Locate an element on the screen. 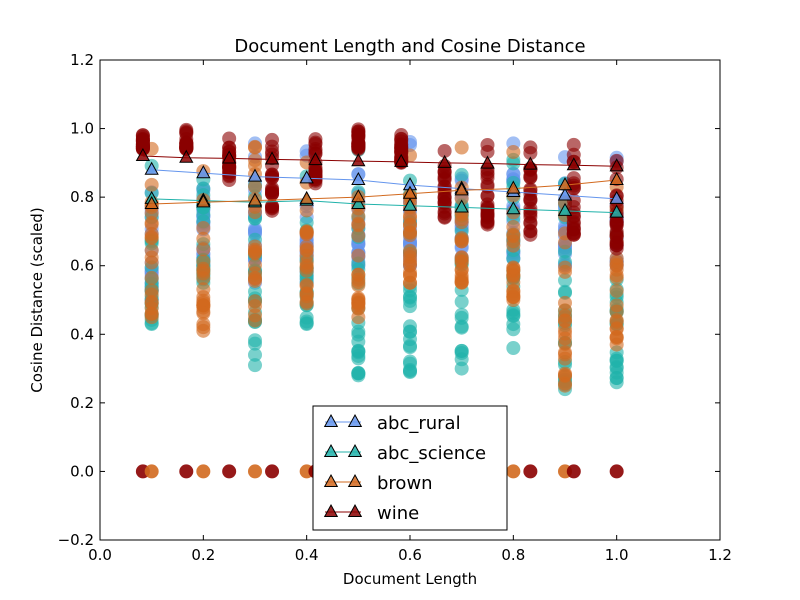 The width and height of the screenshot is (800, 600). y-axis-title: Cosine Distance (scaled) is located at coordinates (37, 299).